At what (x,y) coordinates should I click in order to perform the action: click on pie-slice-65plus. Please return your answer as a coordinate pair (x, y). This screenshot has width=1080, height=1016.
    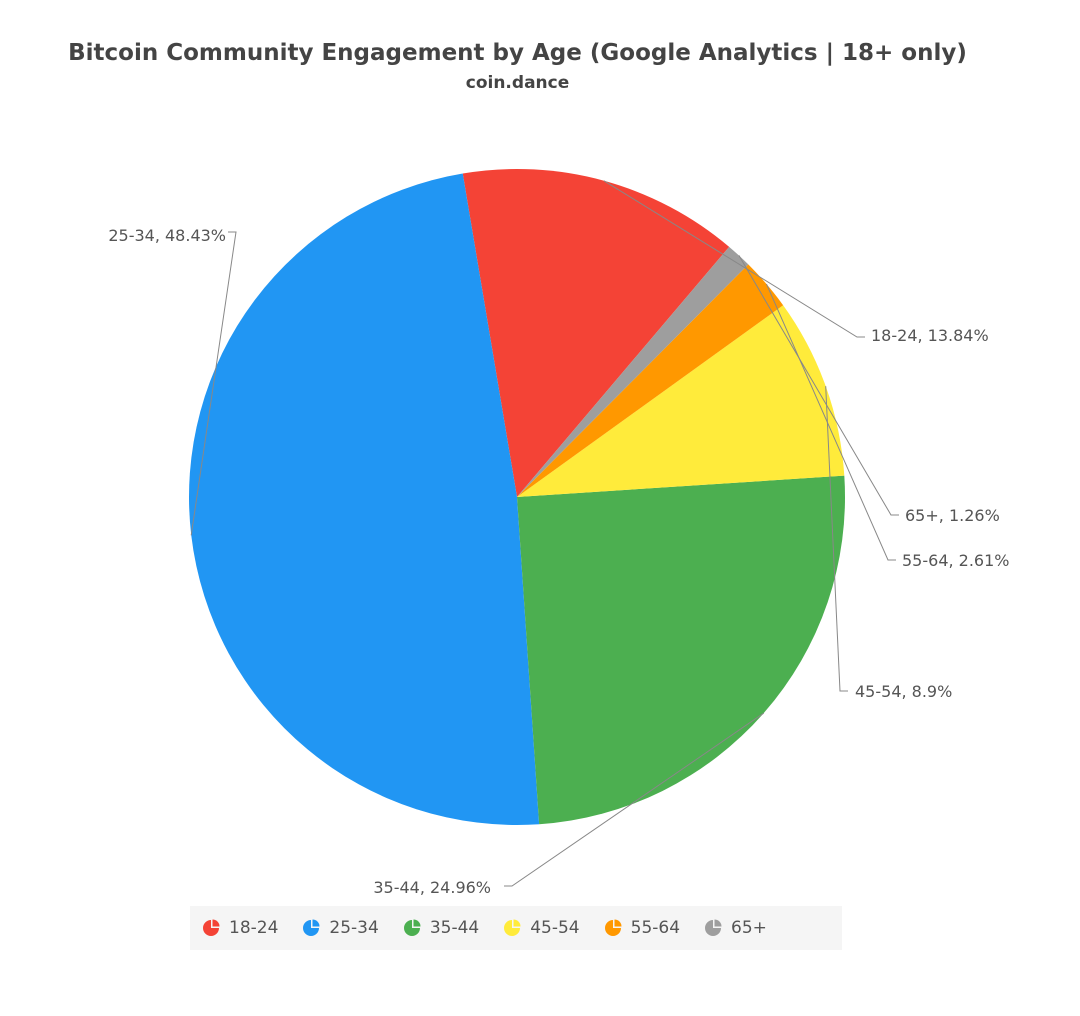
    Looking at the image, I should click on (633, 371).